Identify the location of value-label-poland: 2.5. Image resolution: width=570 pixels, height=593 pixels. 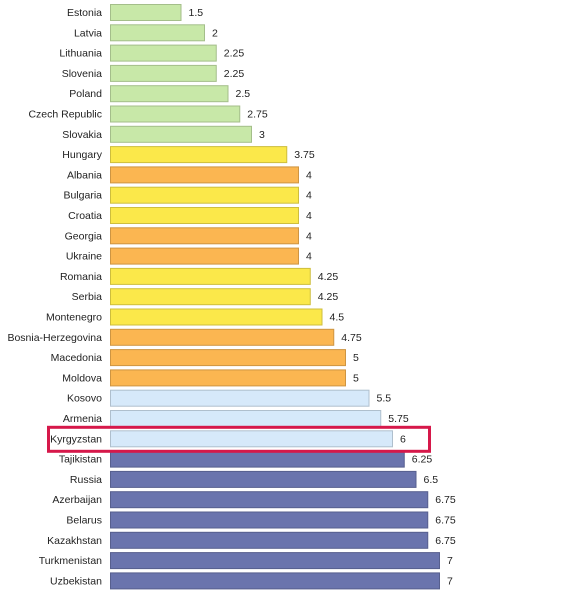
(243, 94).